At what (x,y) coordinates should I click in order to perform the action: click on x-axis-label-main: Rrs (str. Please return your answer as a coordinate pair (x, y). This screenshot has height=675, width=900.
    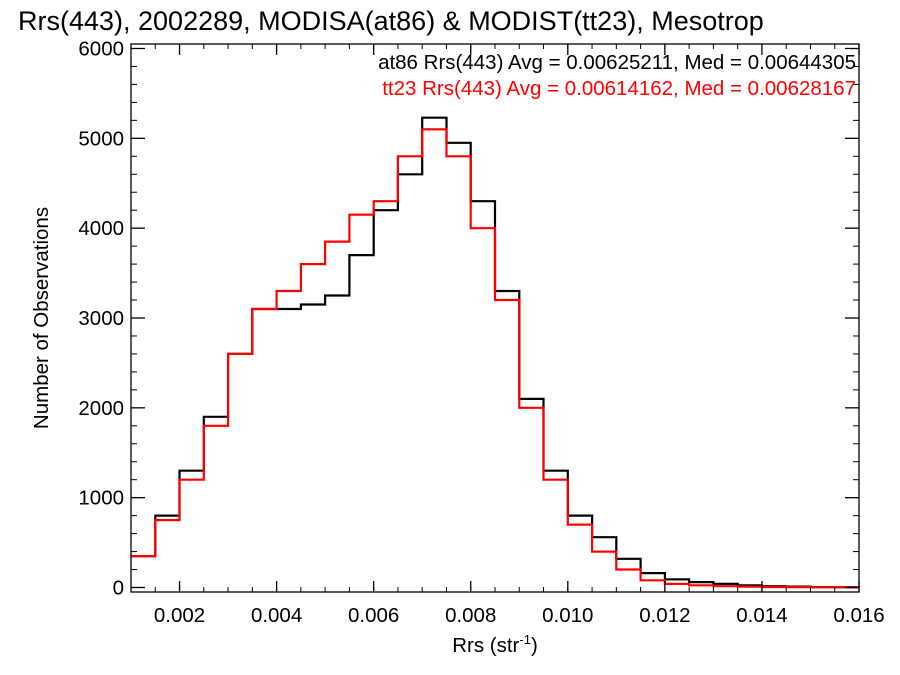
    Looking at the image, I should click on (485, 645).